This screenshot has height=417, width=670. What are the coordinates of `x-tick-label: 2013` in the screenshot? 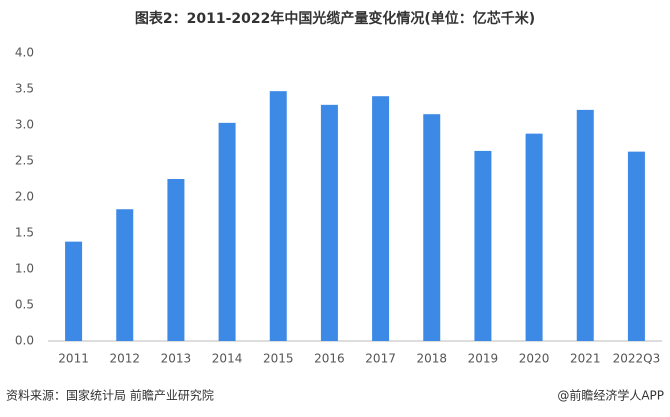 It's located at (176, 359).